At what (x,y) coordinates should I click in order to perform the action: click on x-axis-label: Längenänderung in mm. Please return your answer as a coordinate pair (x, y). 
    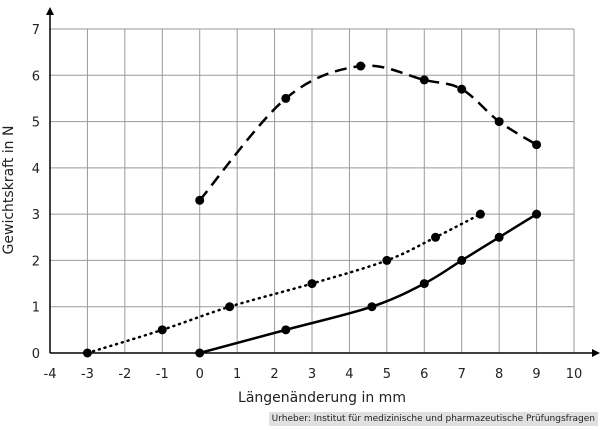
    Looking at the image, I should click on (322, 398).